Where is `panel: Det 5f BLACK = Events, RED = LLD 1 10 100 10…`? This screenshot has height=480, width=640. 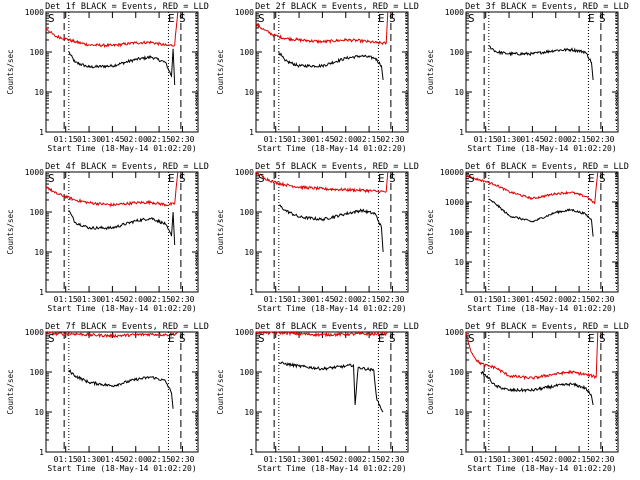 panel: Det 5f BLACK = Events, RED = LLD 1 10 100 10… is located at coordinates (317, 237).